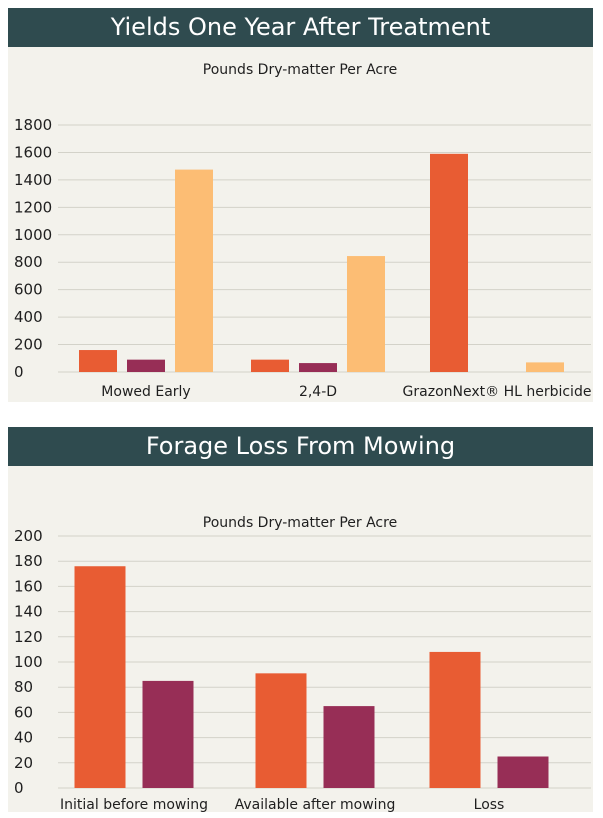 This screenshot has width=603, height=818. Describe the element at coordinates (497, 392) in the screenshot. I see `x-category-label: GrazonNext® HL herbicide` at that location.